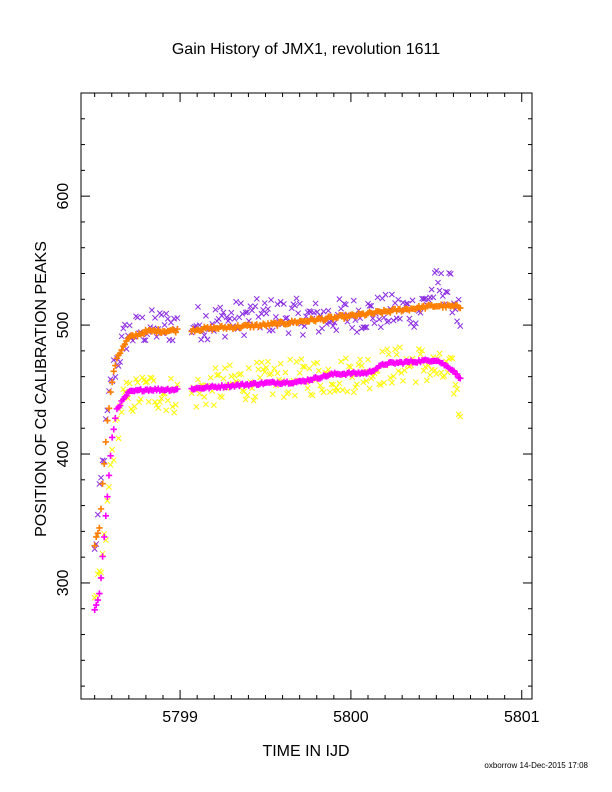 The width and height of the screenshot is (612, 792). I want to click on chart-title: Gain History of JMX1, revolution 1611, so click(306, 49).